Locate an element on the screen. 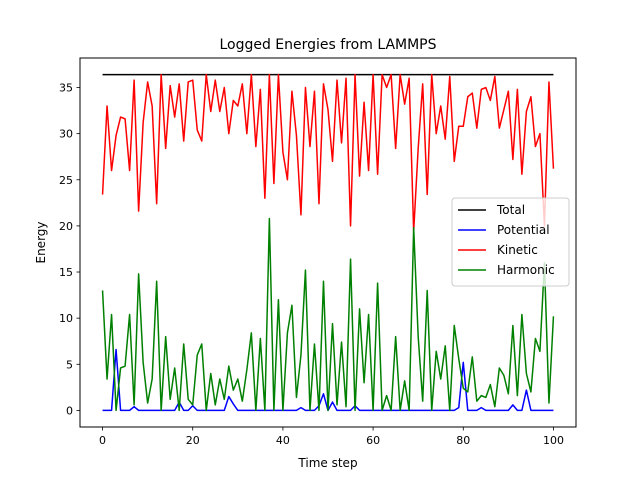 The height and width of the screenshot is (480, 640). legend-label-potential: Potential is located at coordinates (523, 230).